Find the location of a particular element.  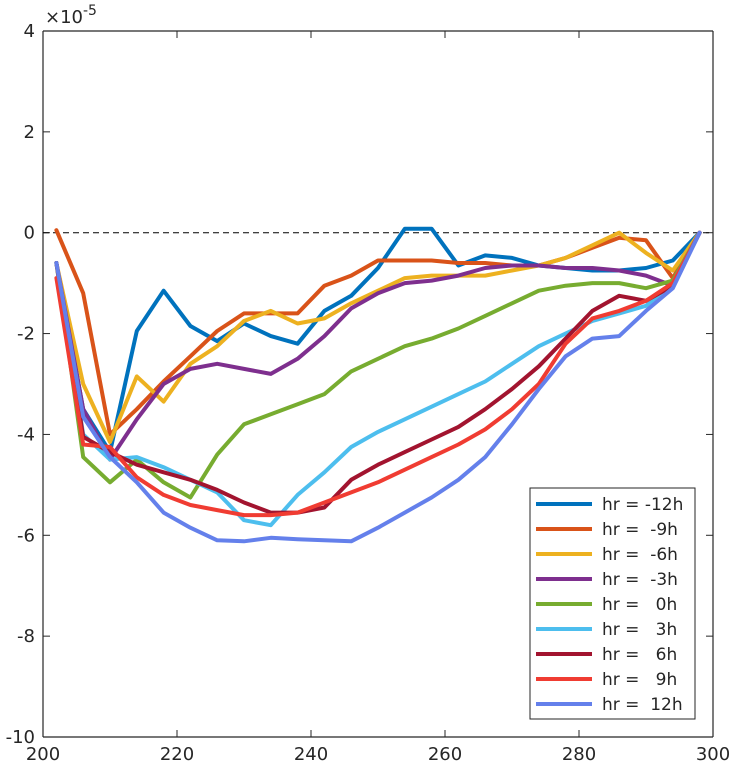

y-tick-label: 2 is located at coordinates (29, 132).